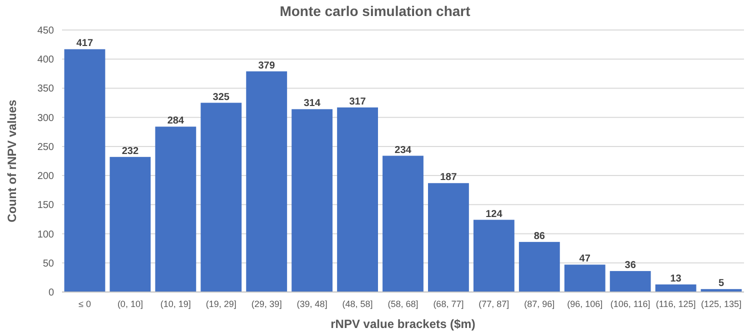 This screenshot has width=750, height=336. I want to click on x-tick-label: (39, 48], so click(312, 304).